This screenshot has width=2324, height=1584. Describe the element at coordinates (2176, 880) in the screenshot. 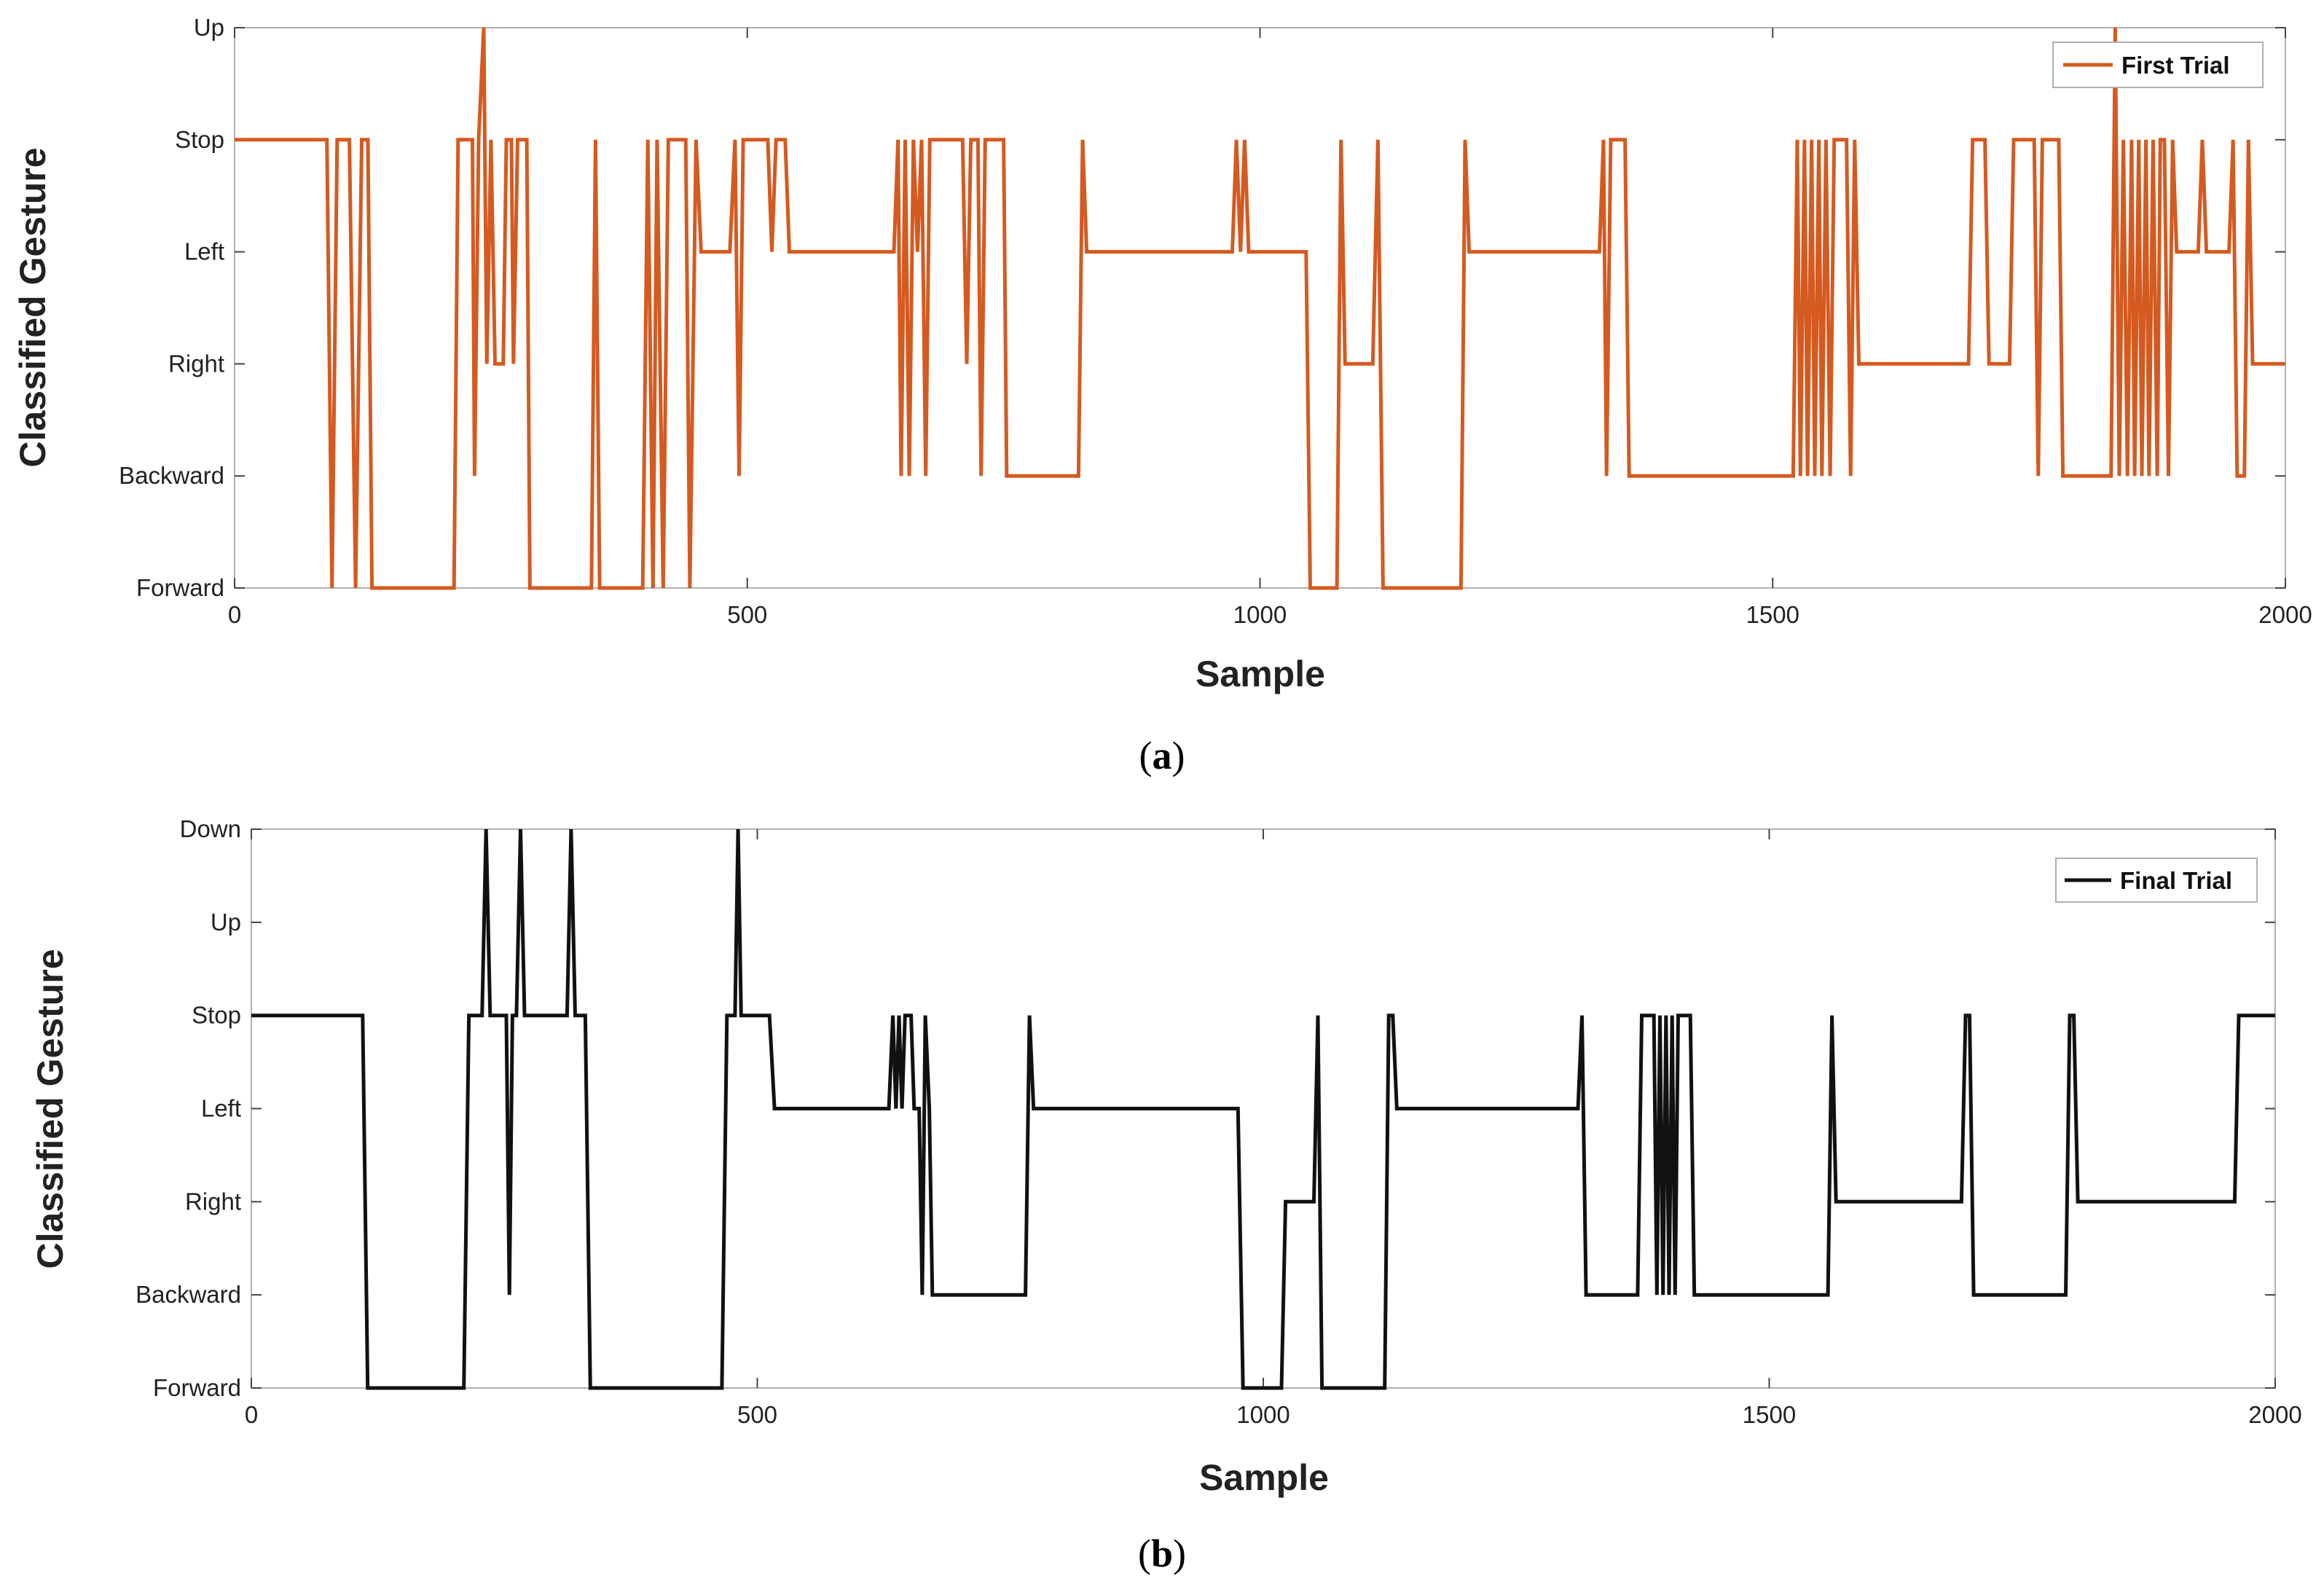

I see `panel-b-legend-label: Final Trial` at that location.